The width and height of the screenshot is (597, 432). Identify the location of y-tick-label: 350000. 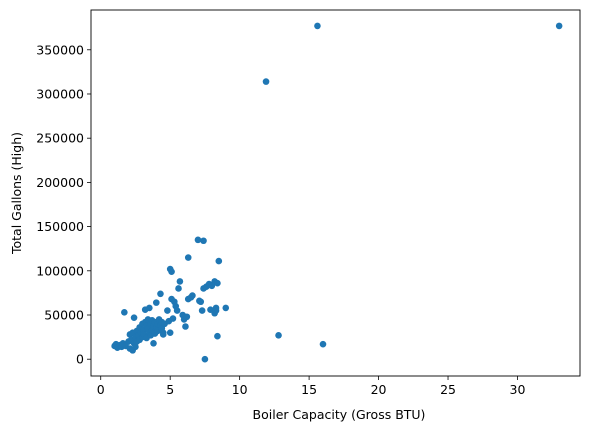
(60, 49).